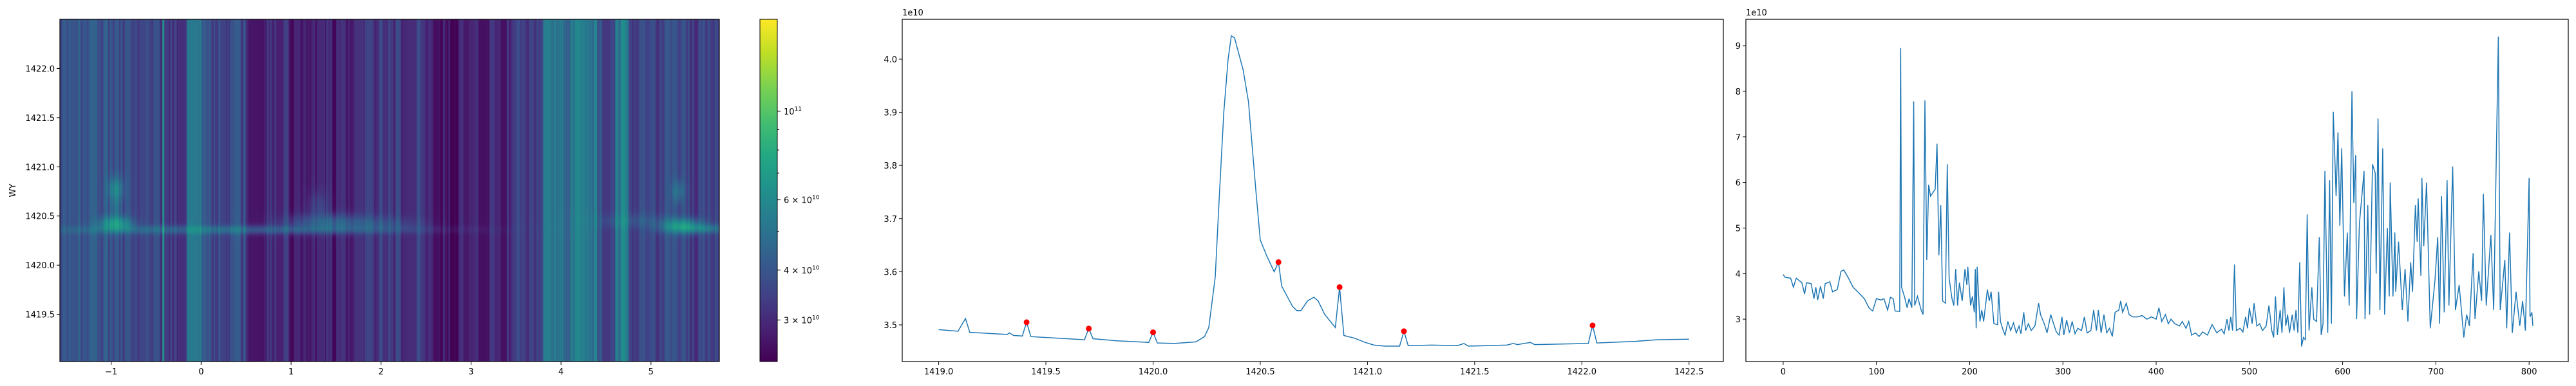  Describe the element at coordinates (40, 266) in the screenshot. I see `y-tick-label: 1420.0` at that location.